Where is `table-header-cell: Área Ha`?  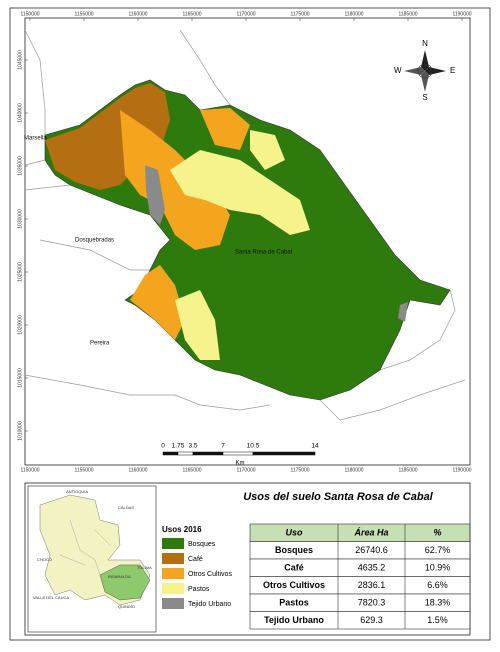 table-header-cell: Área Ha is located at coordinates (370, 533).